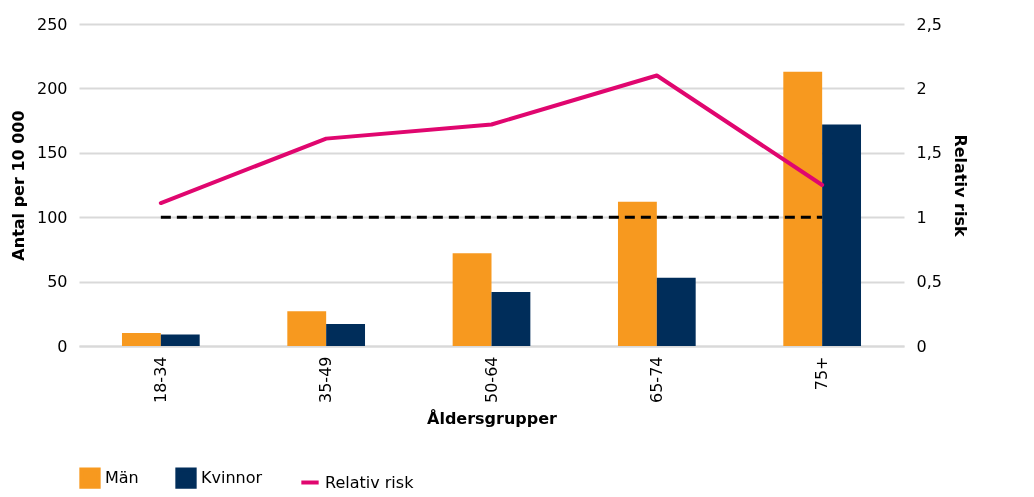 This screenshot has height=497, width=1034. What do you see at coordinates (52, 153) in the screenshot?
I see `y-tick-label: 150` at bounding box center [52, 153].